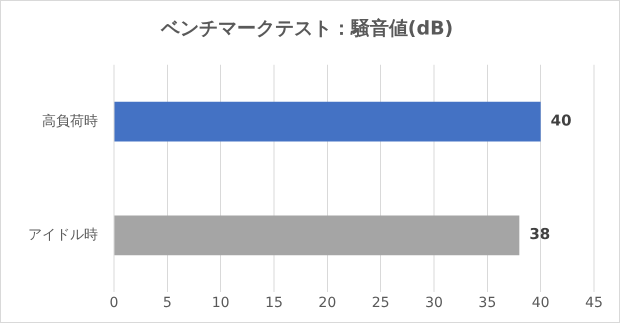  I want to click on chart-title: ベンチマークテスト：騒音値(dB), so click(307, 28).